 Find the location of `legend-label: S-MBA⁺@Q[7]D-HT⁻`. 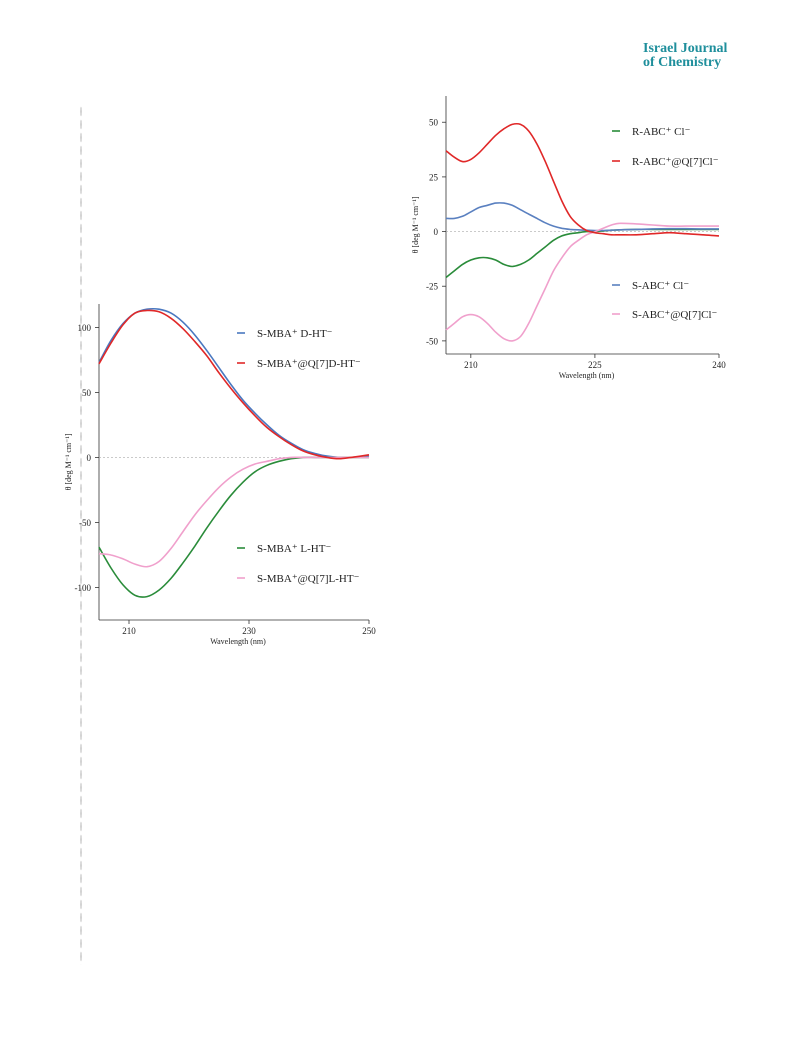

legend-label: S-MBA⁺@Q[7]D-HT⁻ is located at coordinates (309, 364).